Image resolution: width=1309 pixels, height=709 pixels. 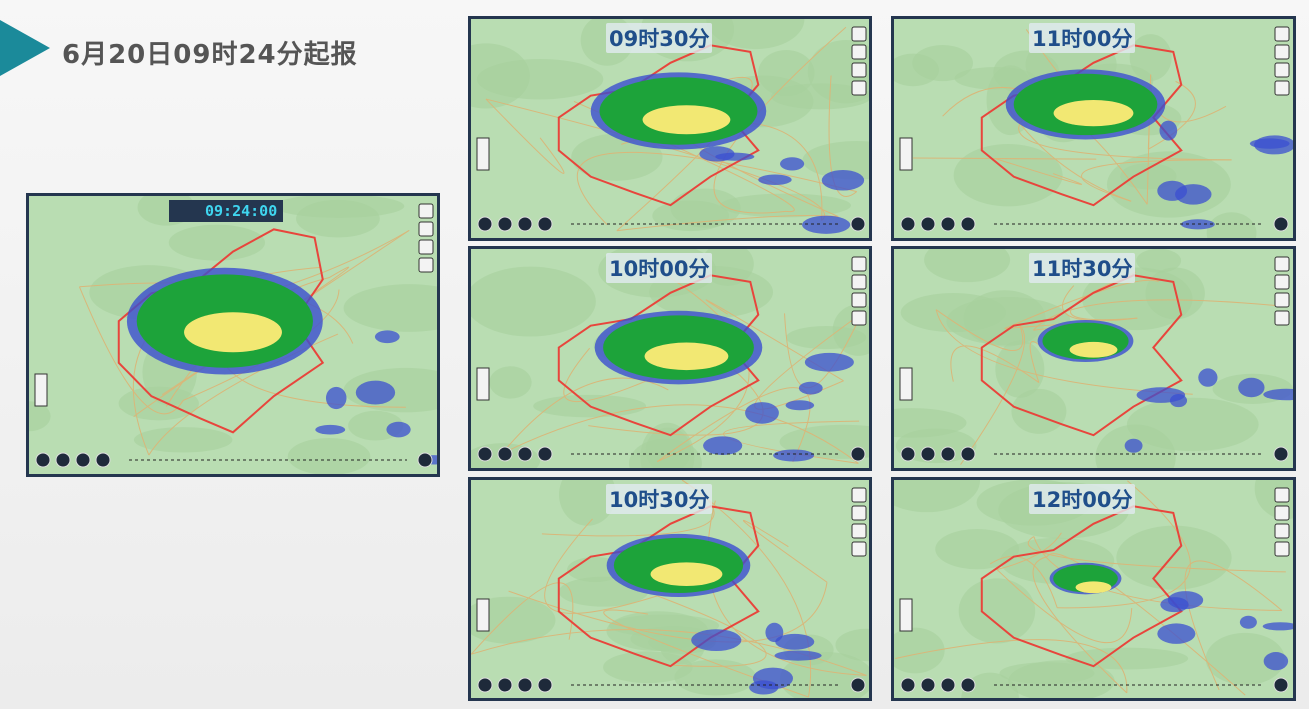 What do you see at coordinates (1093, 113) in the screenshot?
I see `rain-heavy` at bounding box center [1093, 113].